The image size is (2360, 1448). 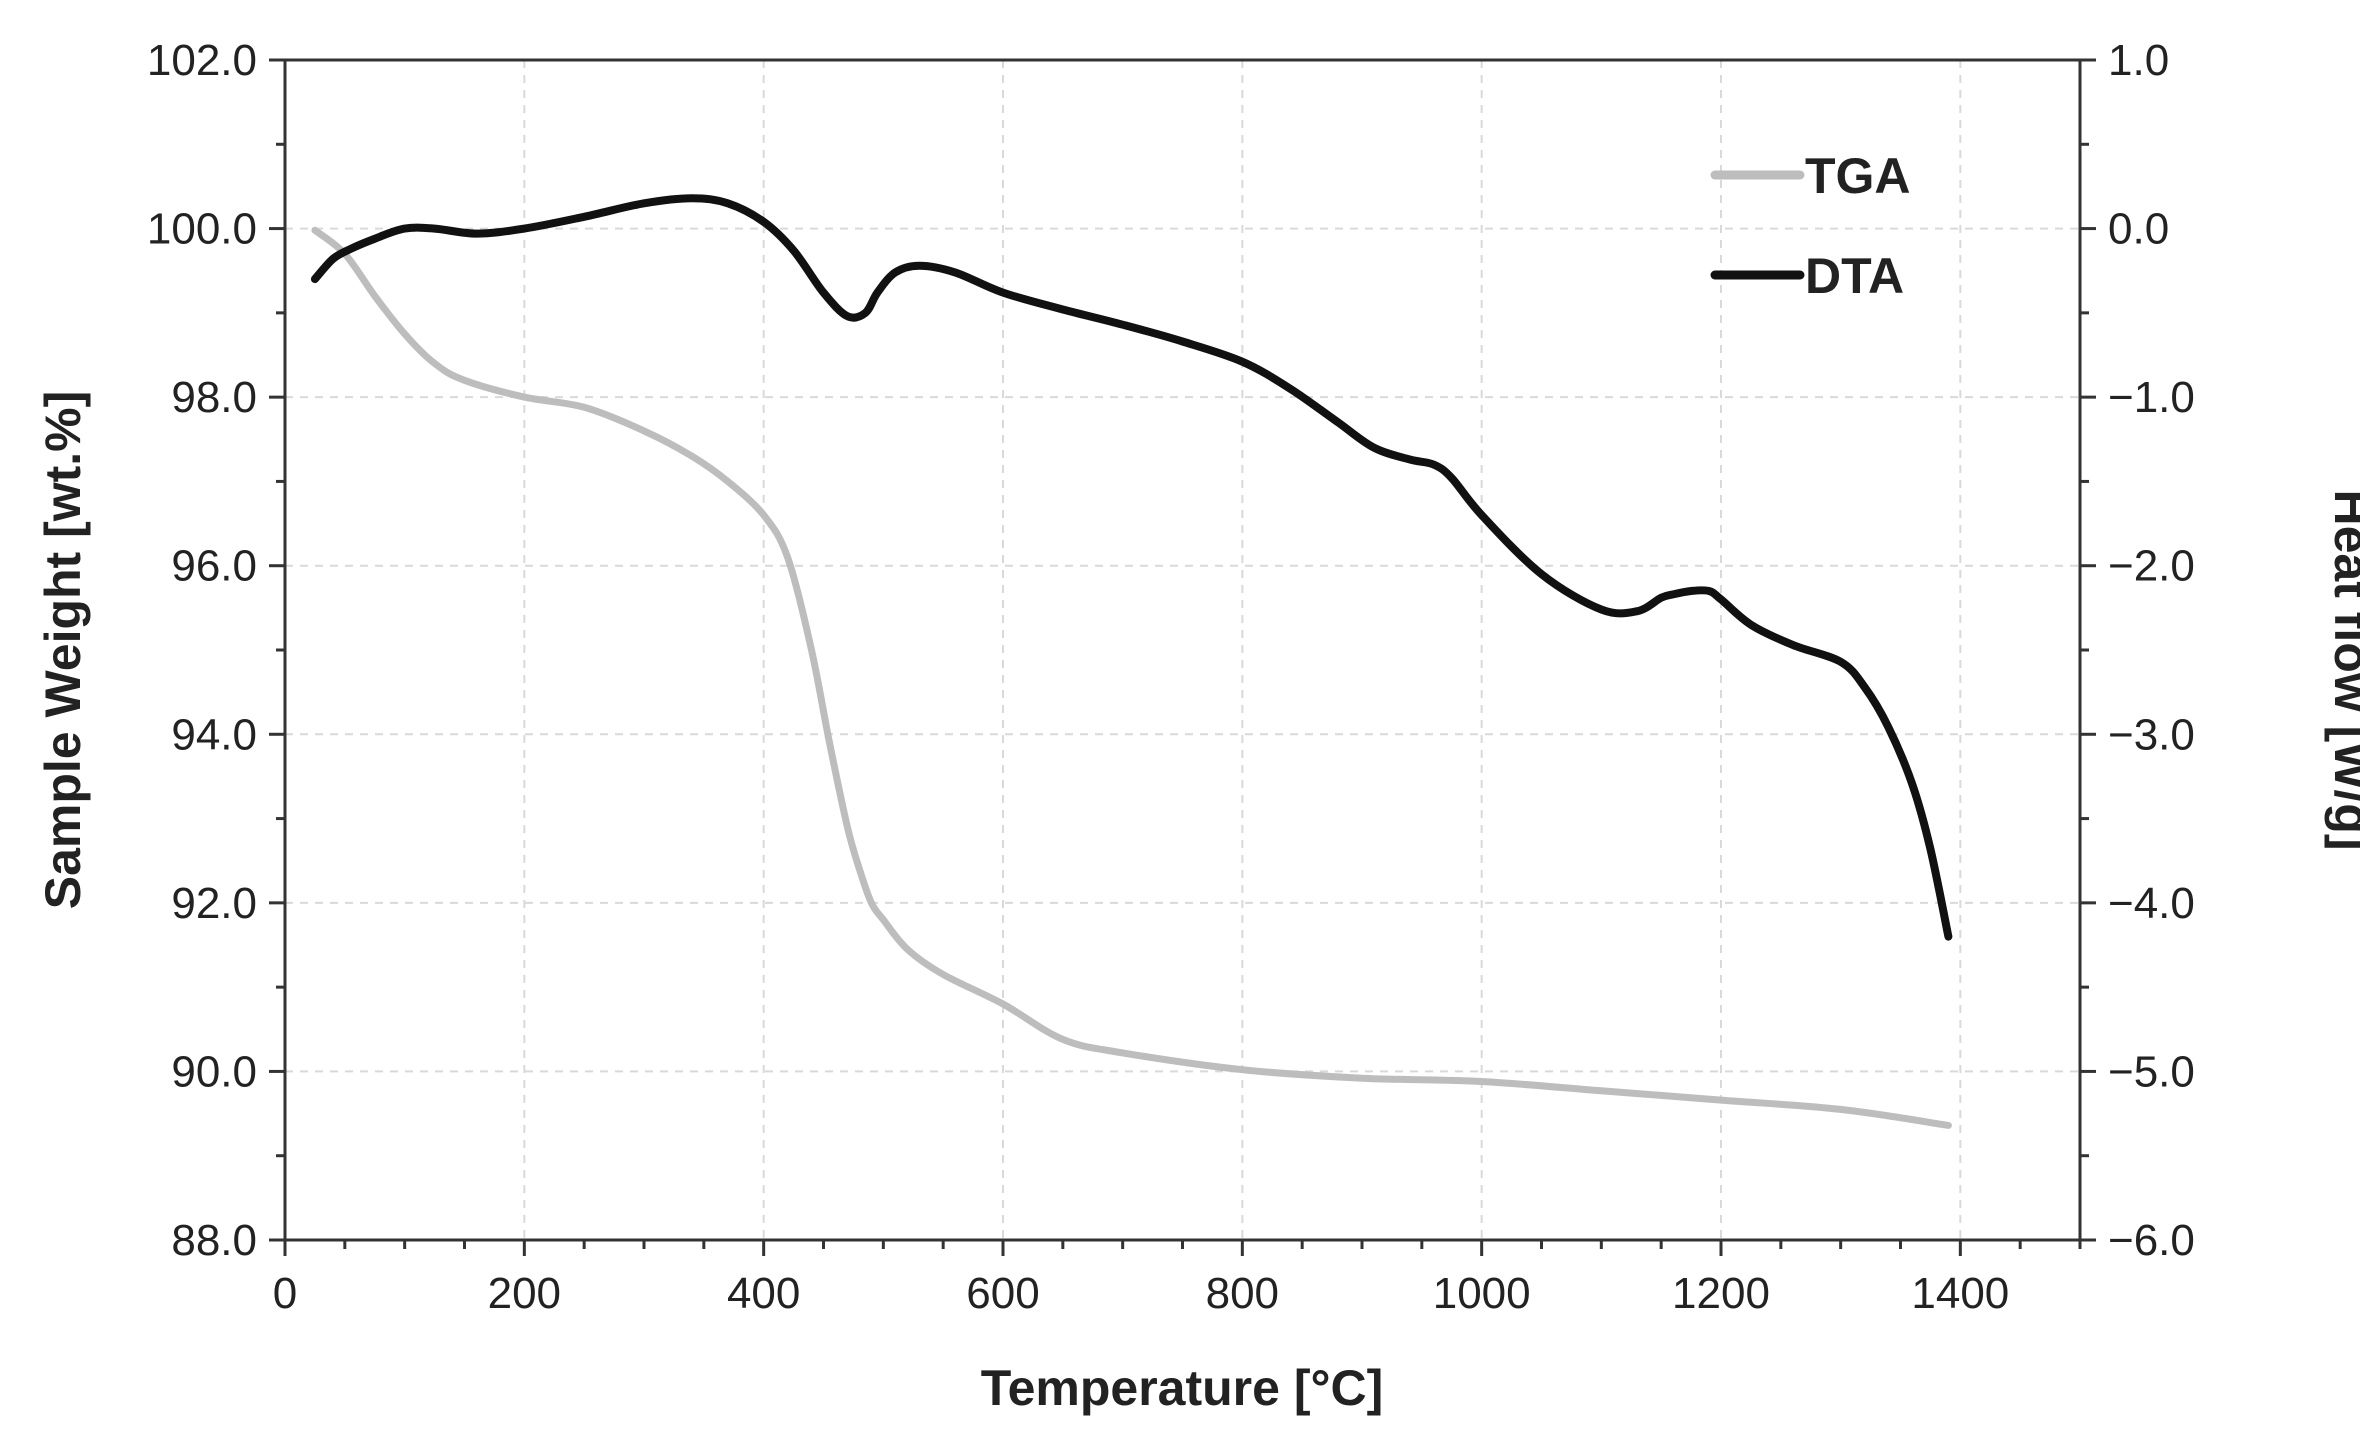 What do you see at coordinates (1182, 1388) in the screenshot?
I see `x-axis-title: Temperature [°C]` at bounding box center [1182, 1388].